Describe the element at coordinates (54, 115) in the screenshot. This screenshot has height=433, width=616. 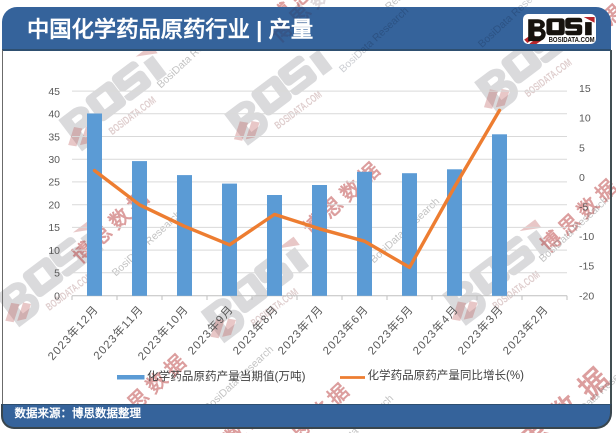
I see `svg-text: 40` at that location.